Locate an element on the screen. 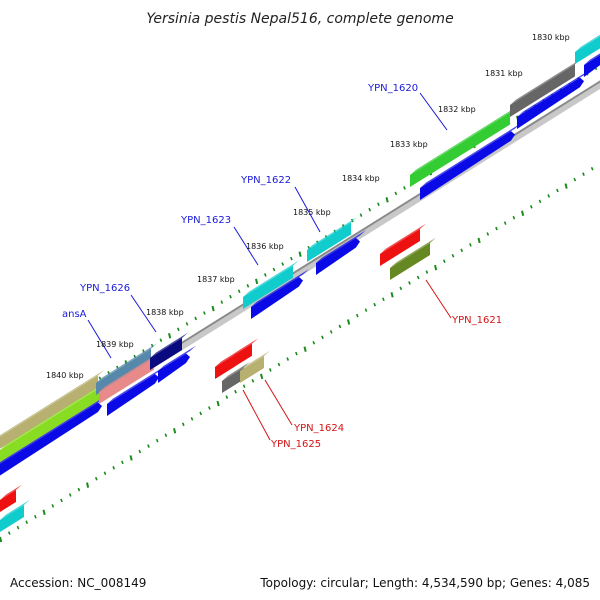 Image resolution: width=600 pixels, height=600 pixels. gene-label-ypn-1624: YPN_1624 is located at coordinates (318, 428).